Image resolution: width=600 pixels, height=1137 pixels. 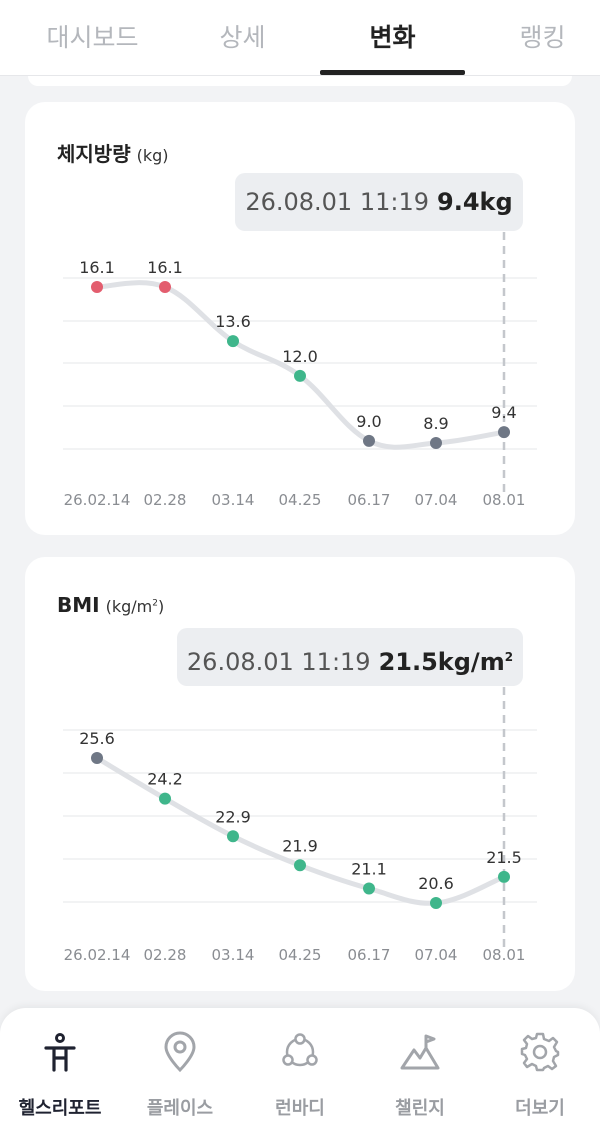 What do you see at coordinates (542, 37) in the screenshot?
I see `tab-ranking: 랭킹` at bounding box center [542, 37].